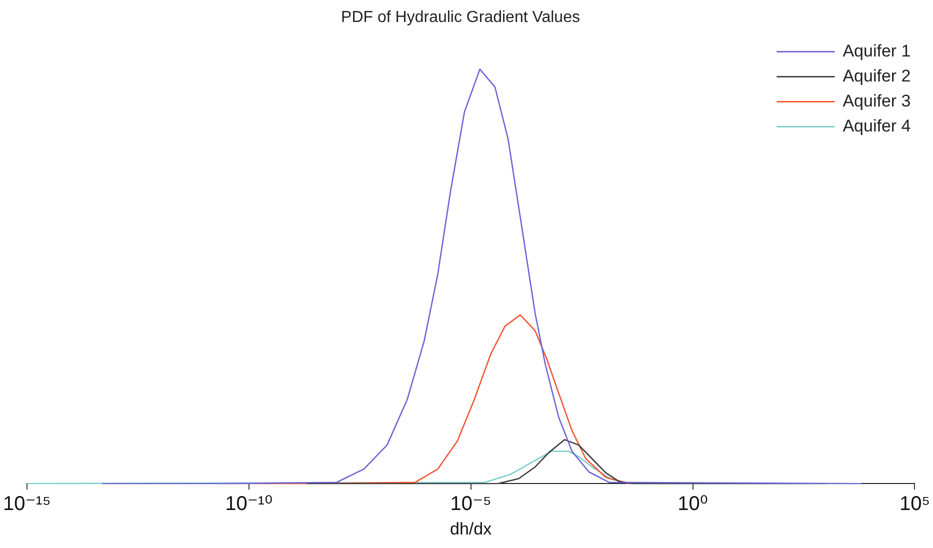 This screenshot has height=548, width=933. Describe the element at coordinates (876, 76) in the screenshot. I see `legend-label: Aquifer 2` at that location.